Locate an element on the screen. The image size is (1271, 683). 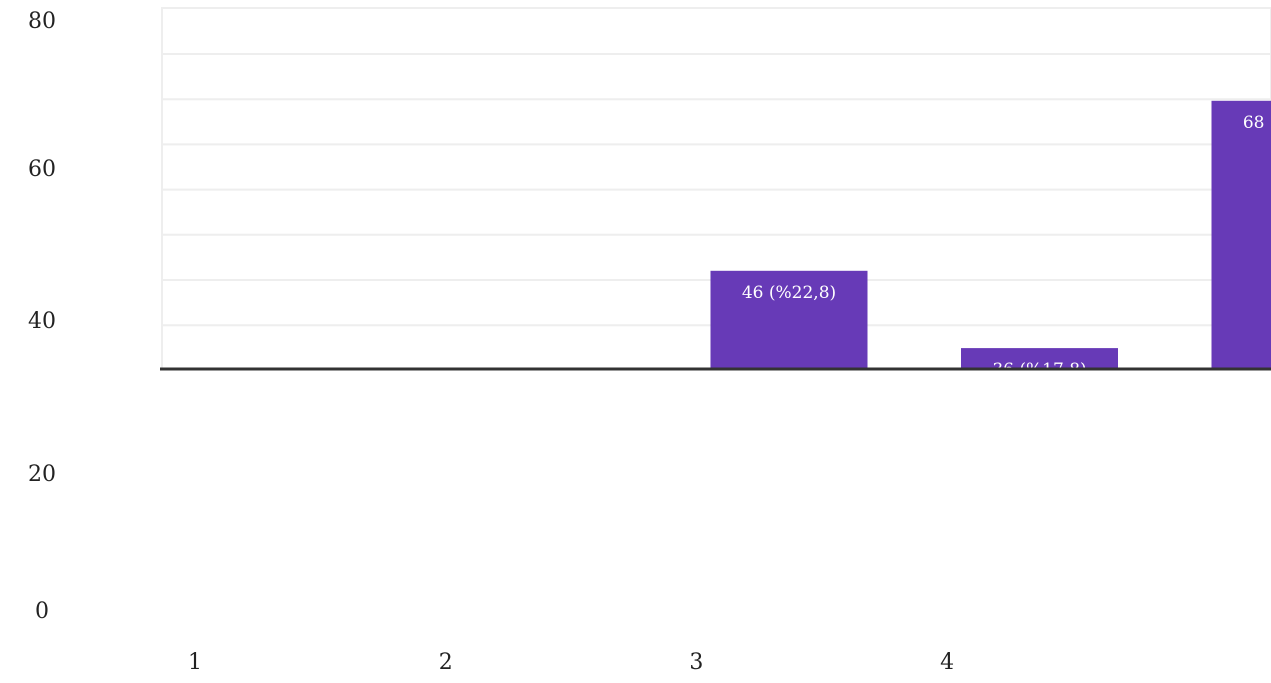
y-axis-ticks: 0 20 40 60 80 is located at coordinates (42, 316).